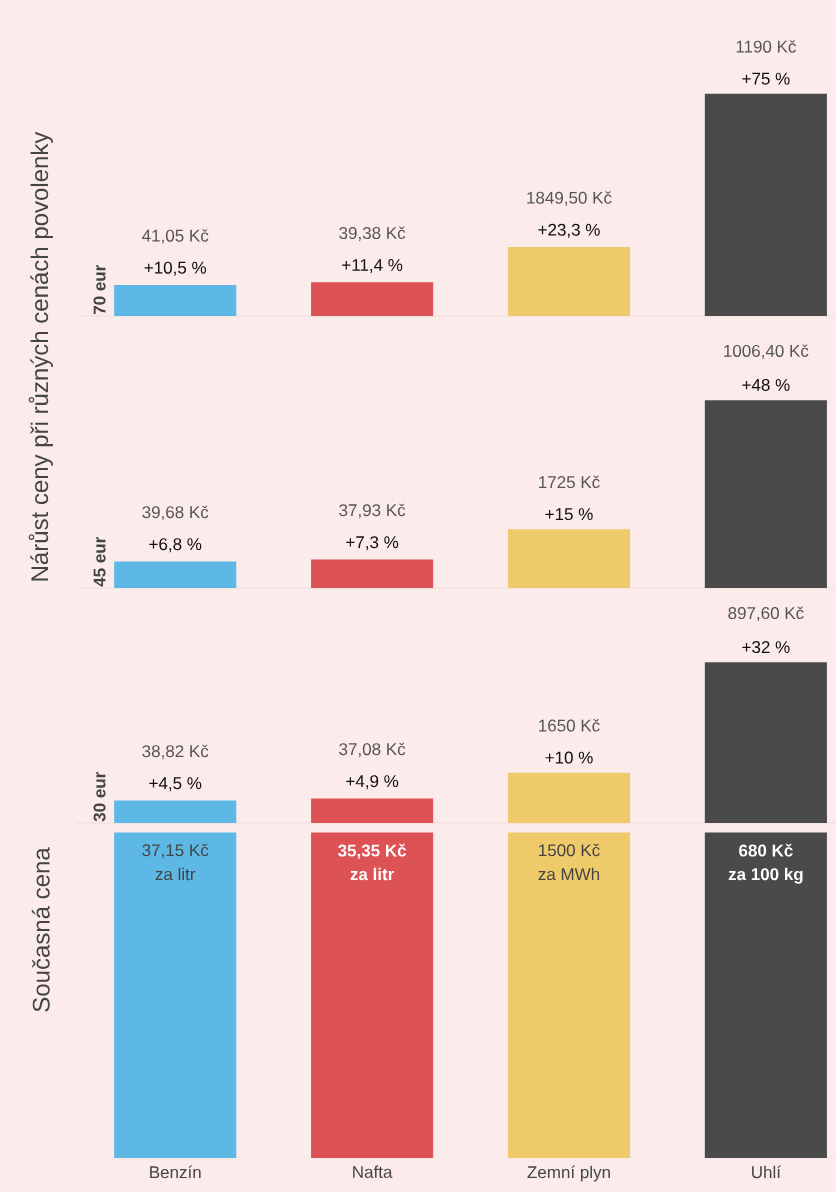 The height and width of the screenshot is (1192, 836). I want to click on annotation: 897,60 Kč, so click(766, 614).